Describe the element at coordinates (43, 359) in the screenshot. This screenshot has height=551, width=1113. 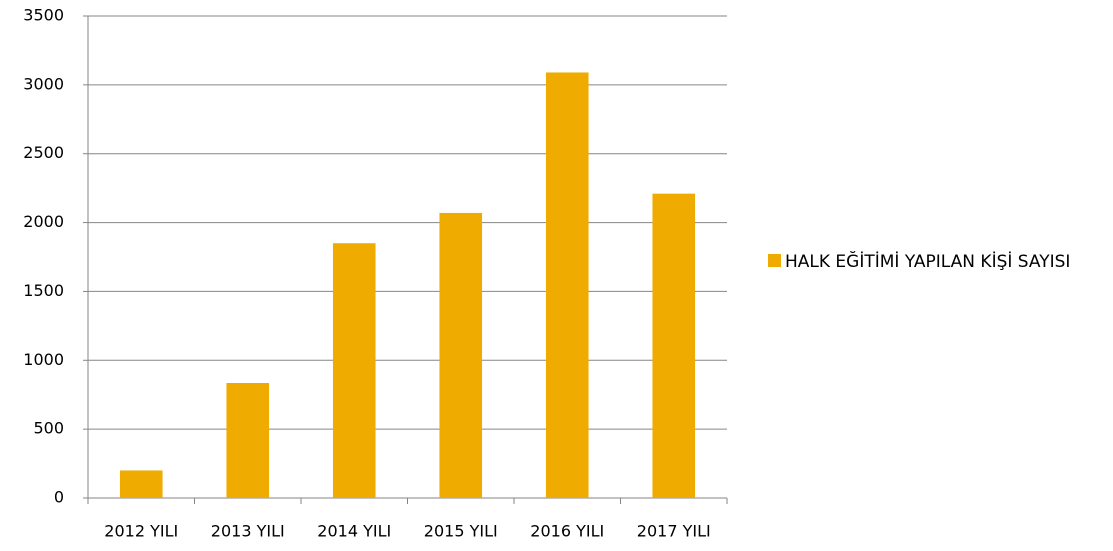
I see `y-tick-label: 1000` at that location.